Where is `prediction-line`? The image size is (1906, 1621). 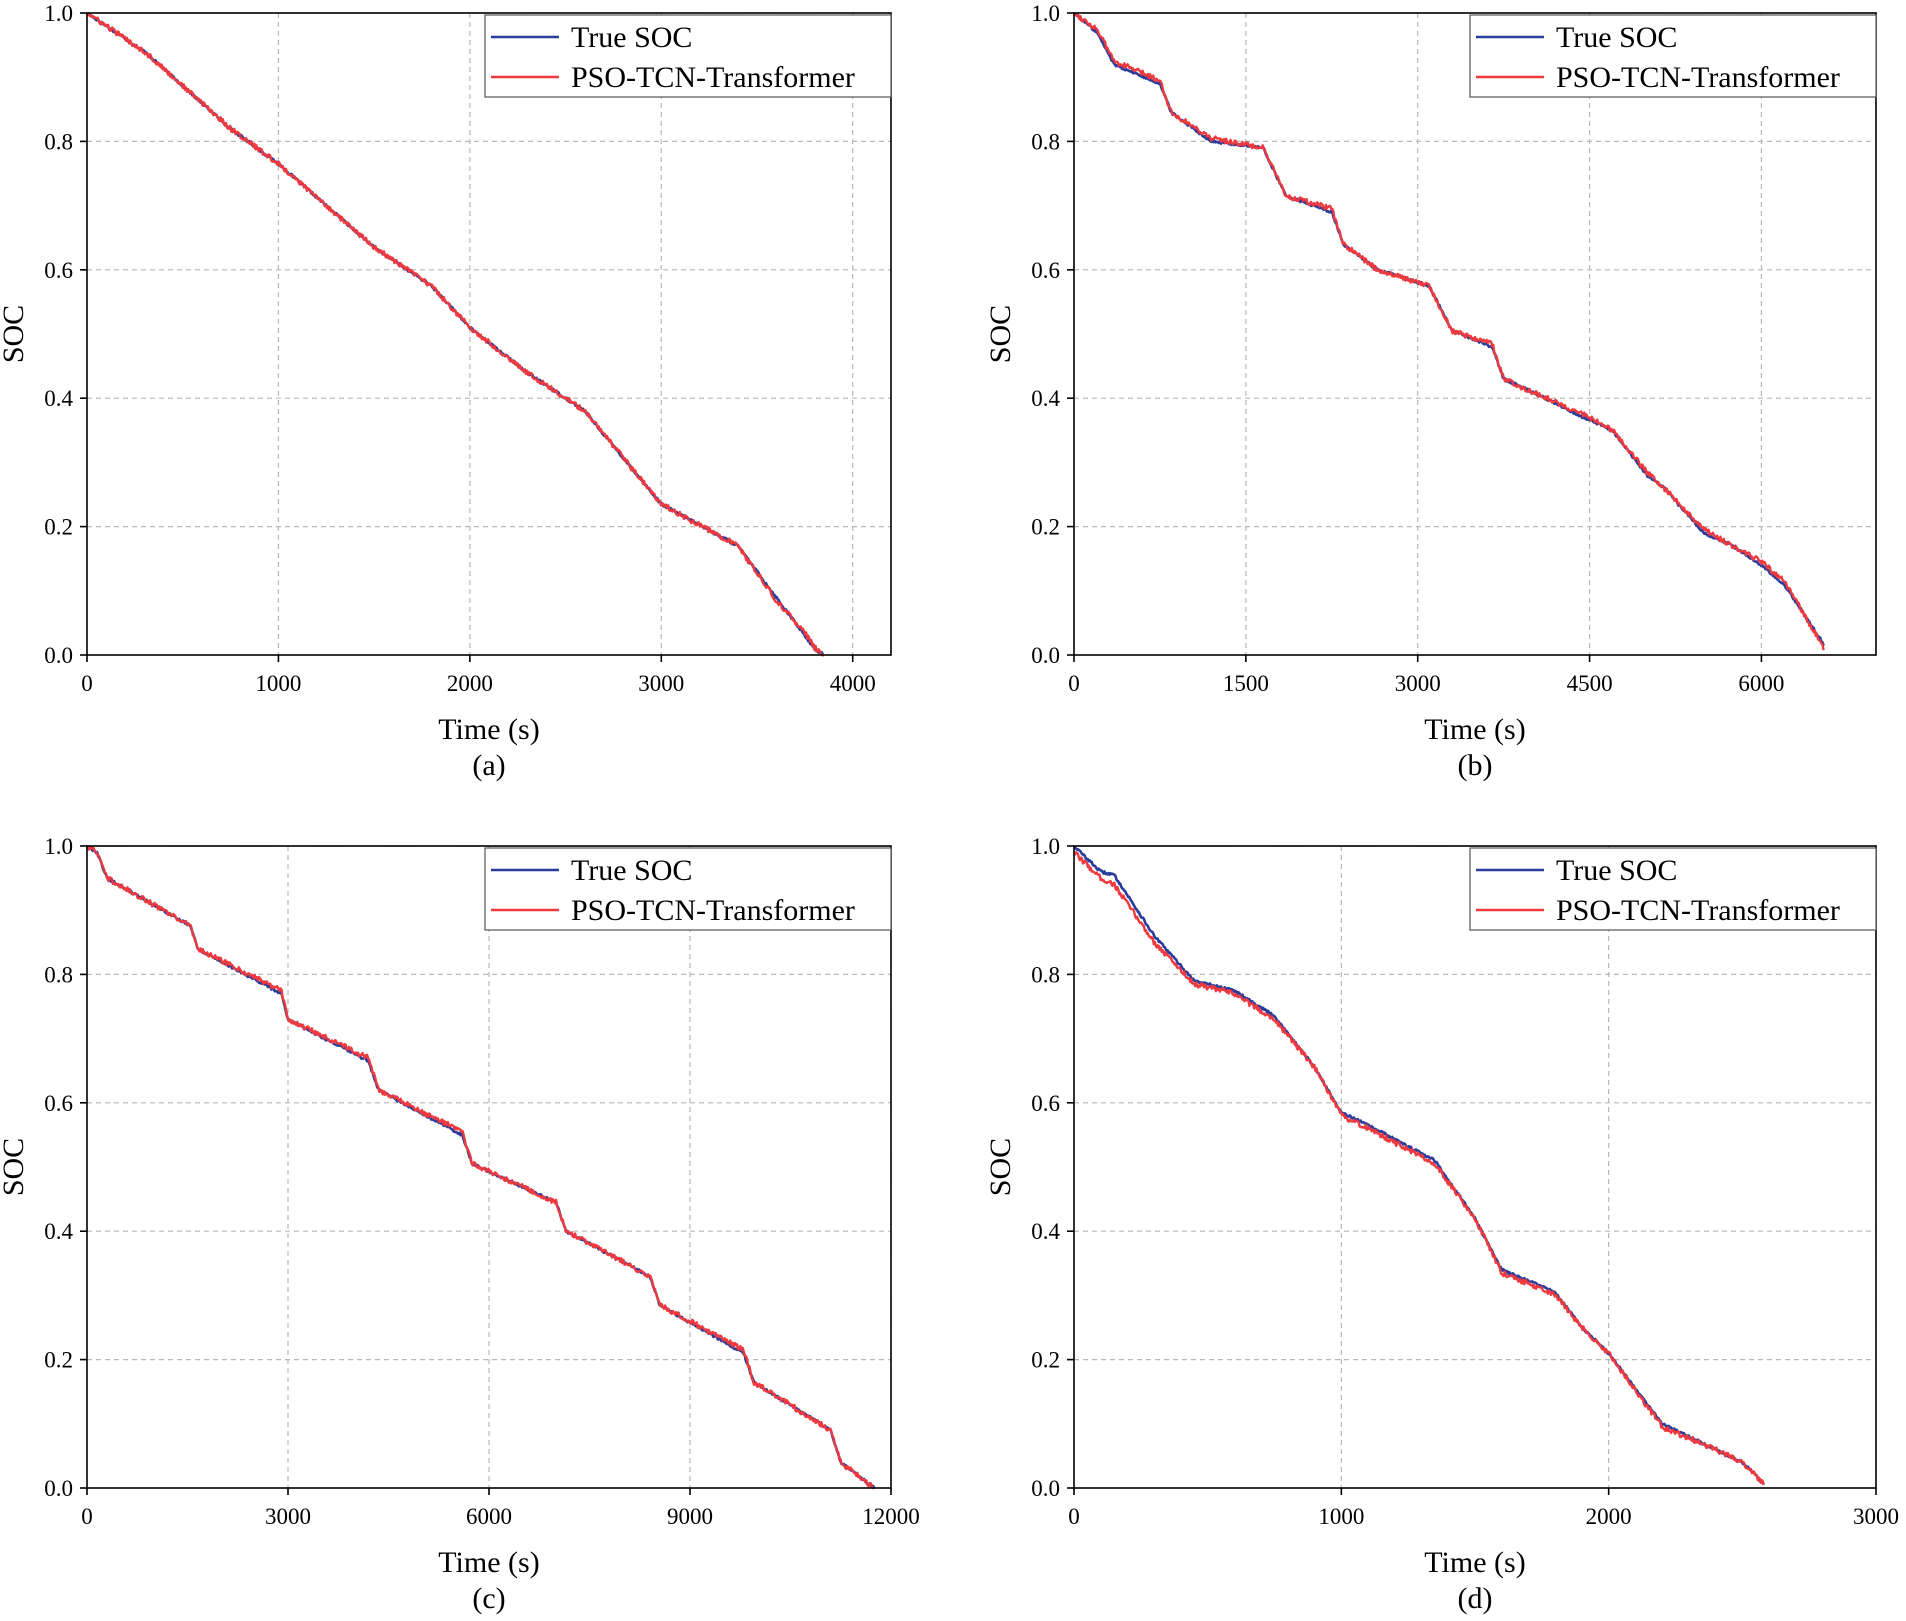
prediction-line is located at coordinates (1418, 1168).